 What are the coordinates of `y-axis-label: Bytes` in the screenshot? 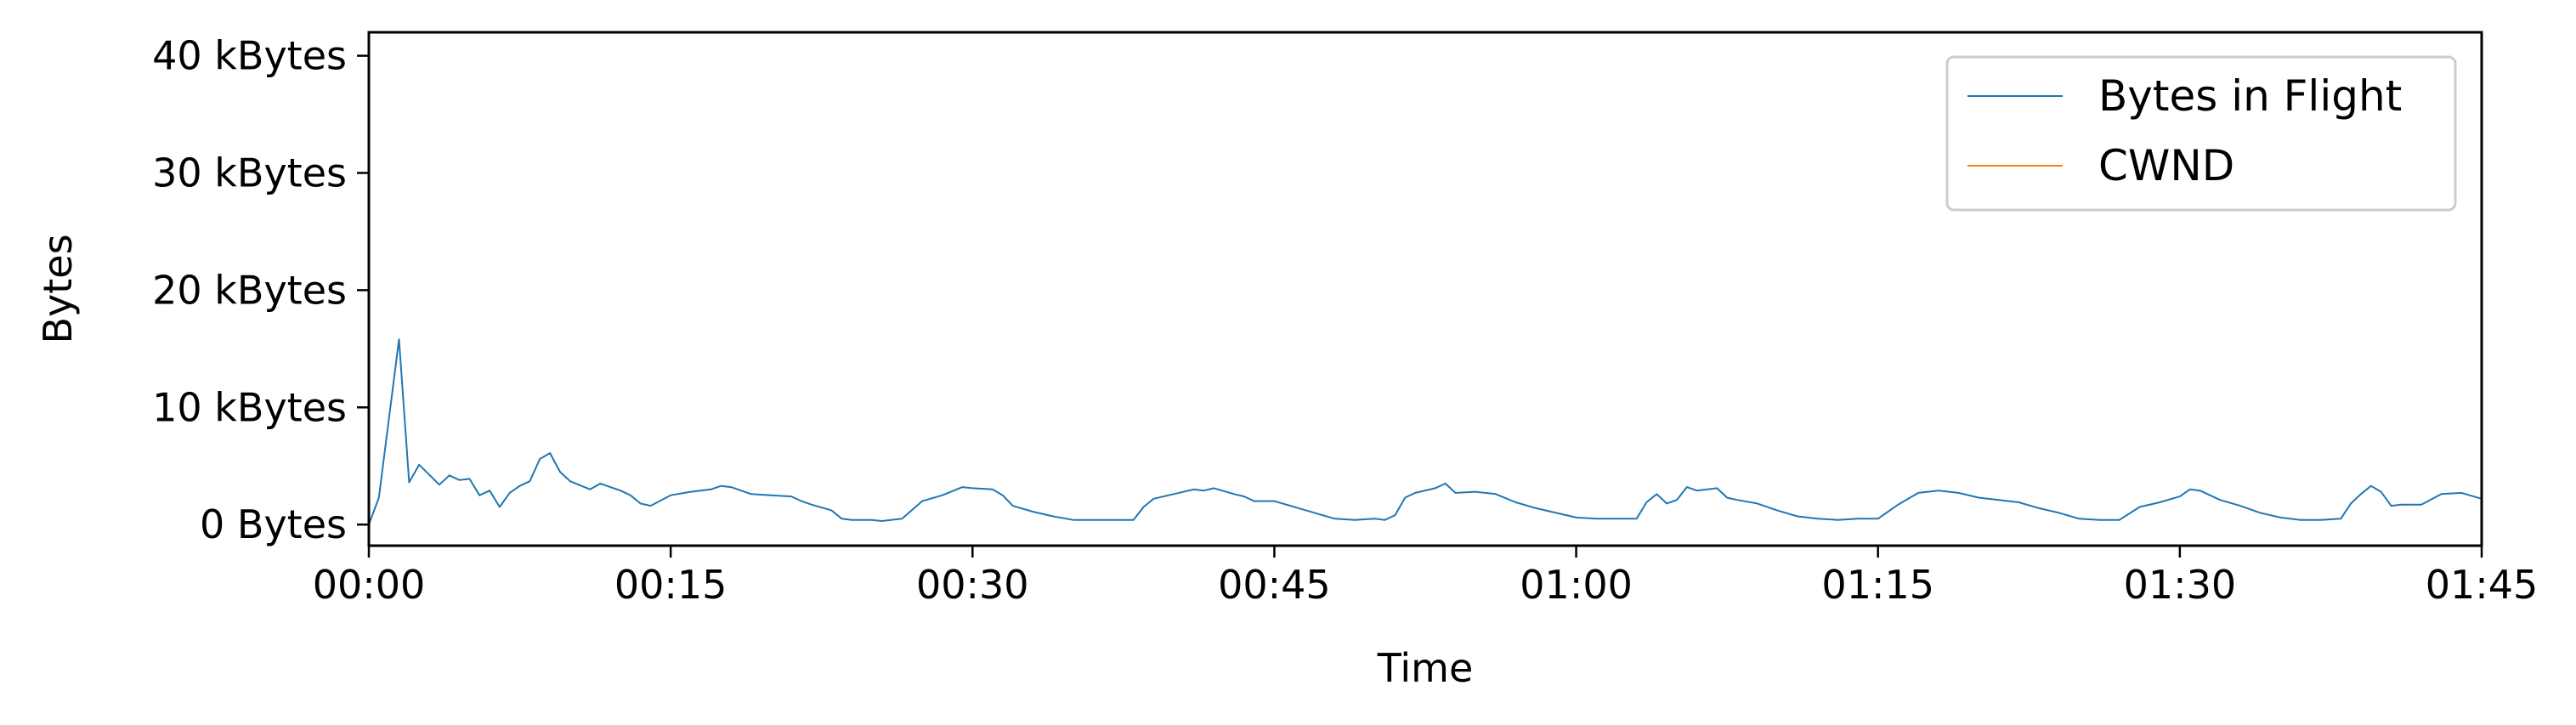 It's located at (58, 288).